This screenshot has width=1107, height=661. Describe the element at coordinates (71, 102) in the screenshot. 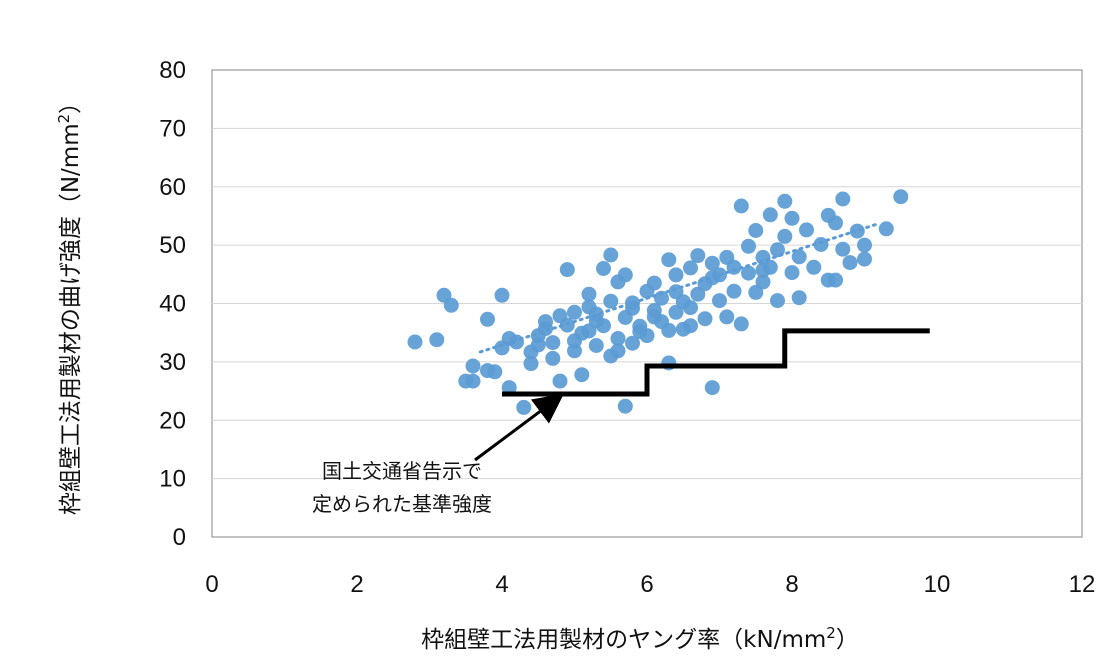

I see `y-axis-title-tail: ）` at that location.